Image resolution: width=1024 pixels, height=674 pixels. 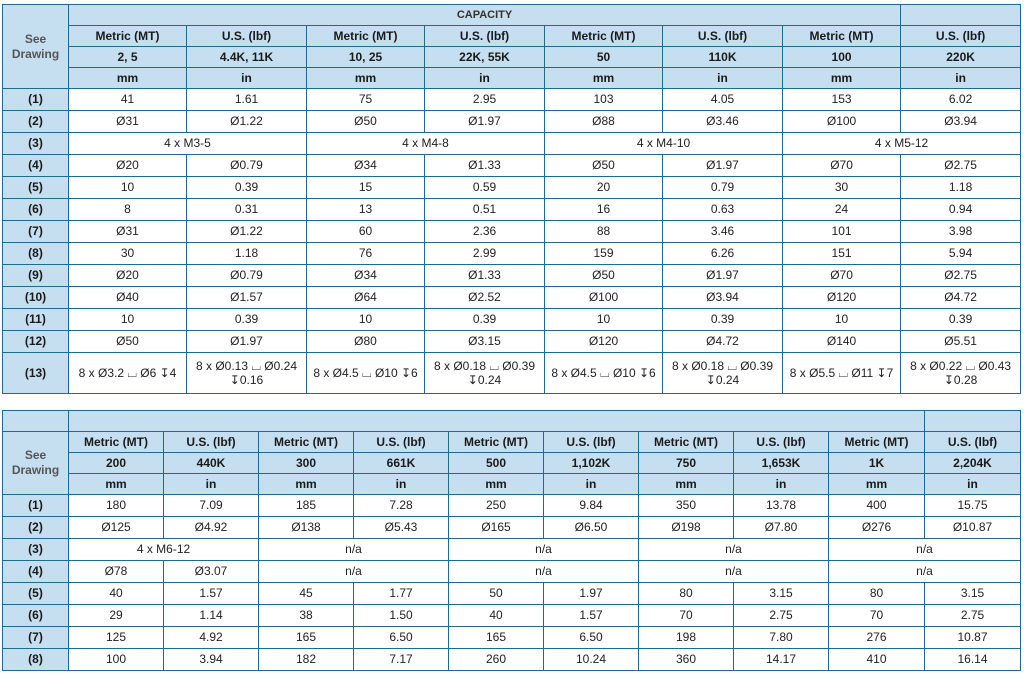 I want to click on table-cell: 70, so click(x=686, y=615).